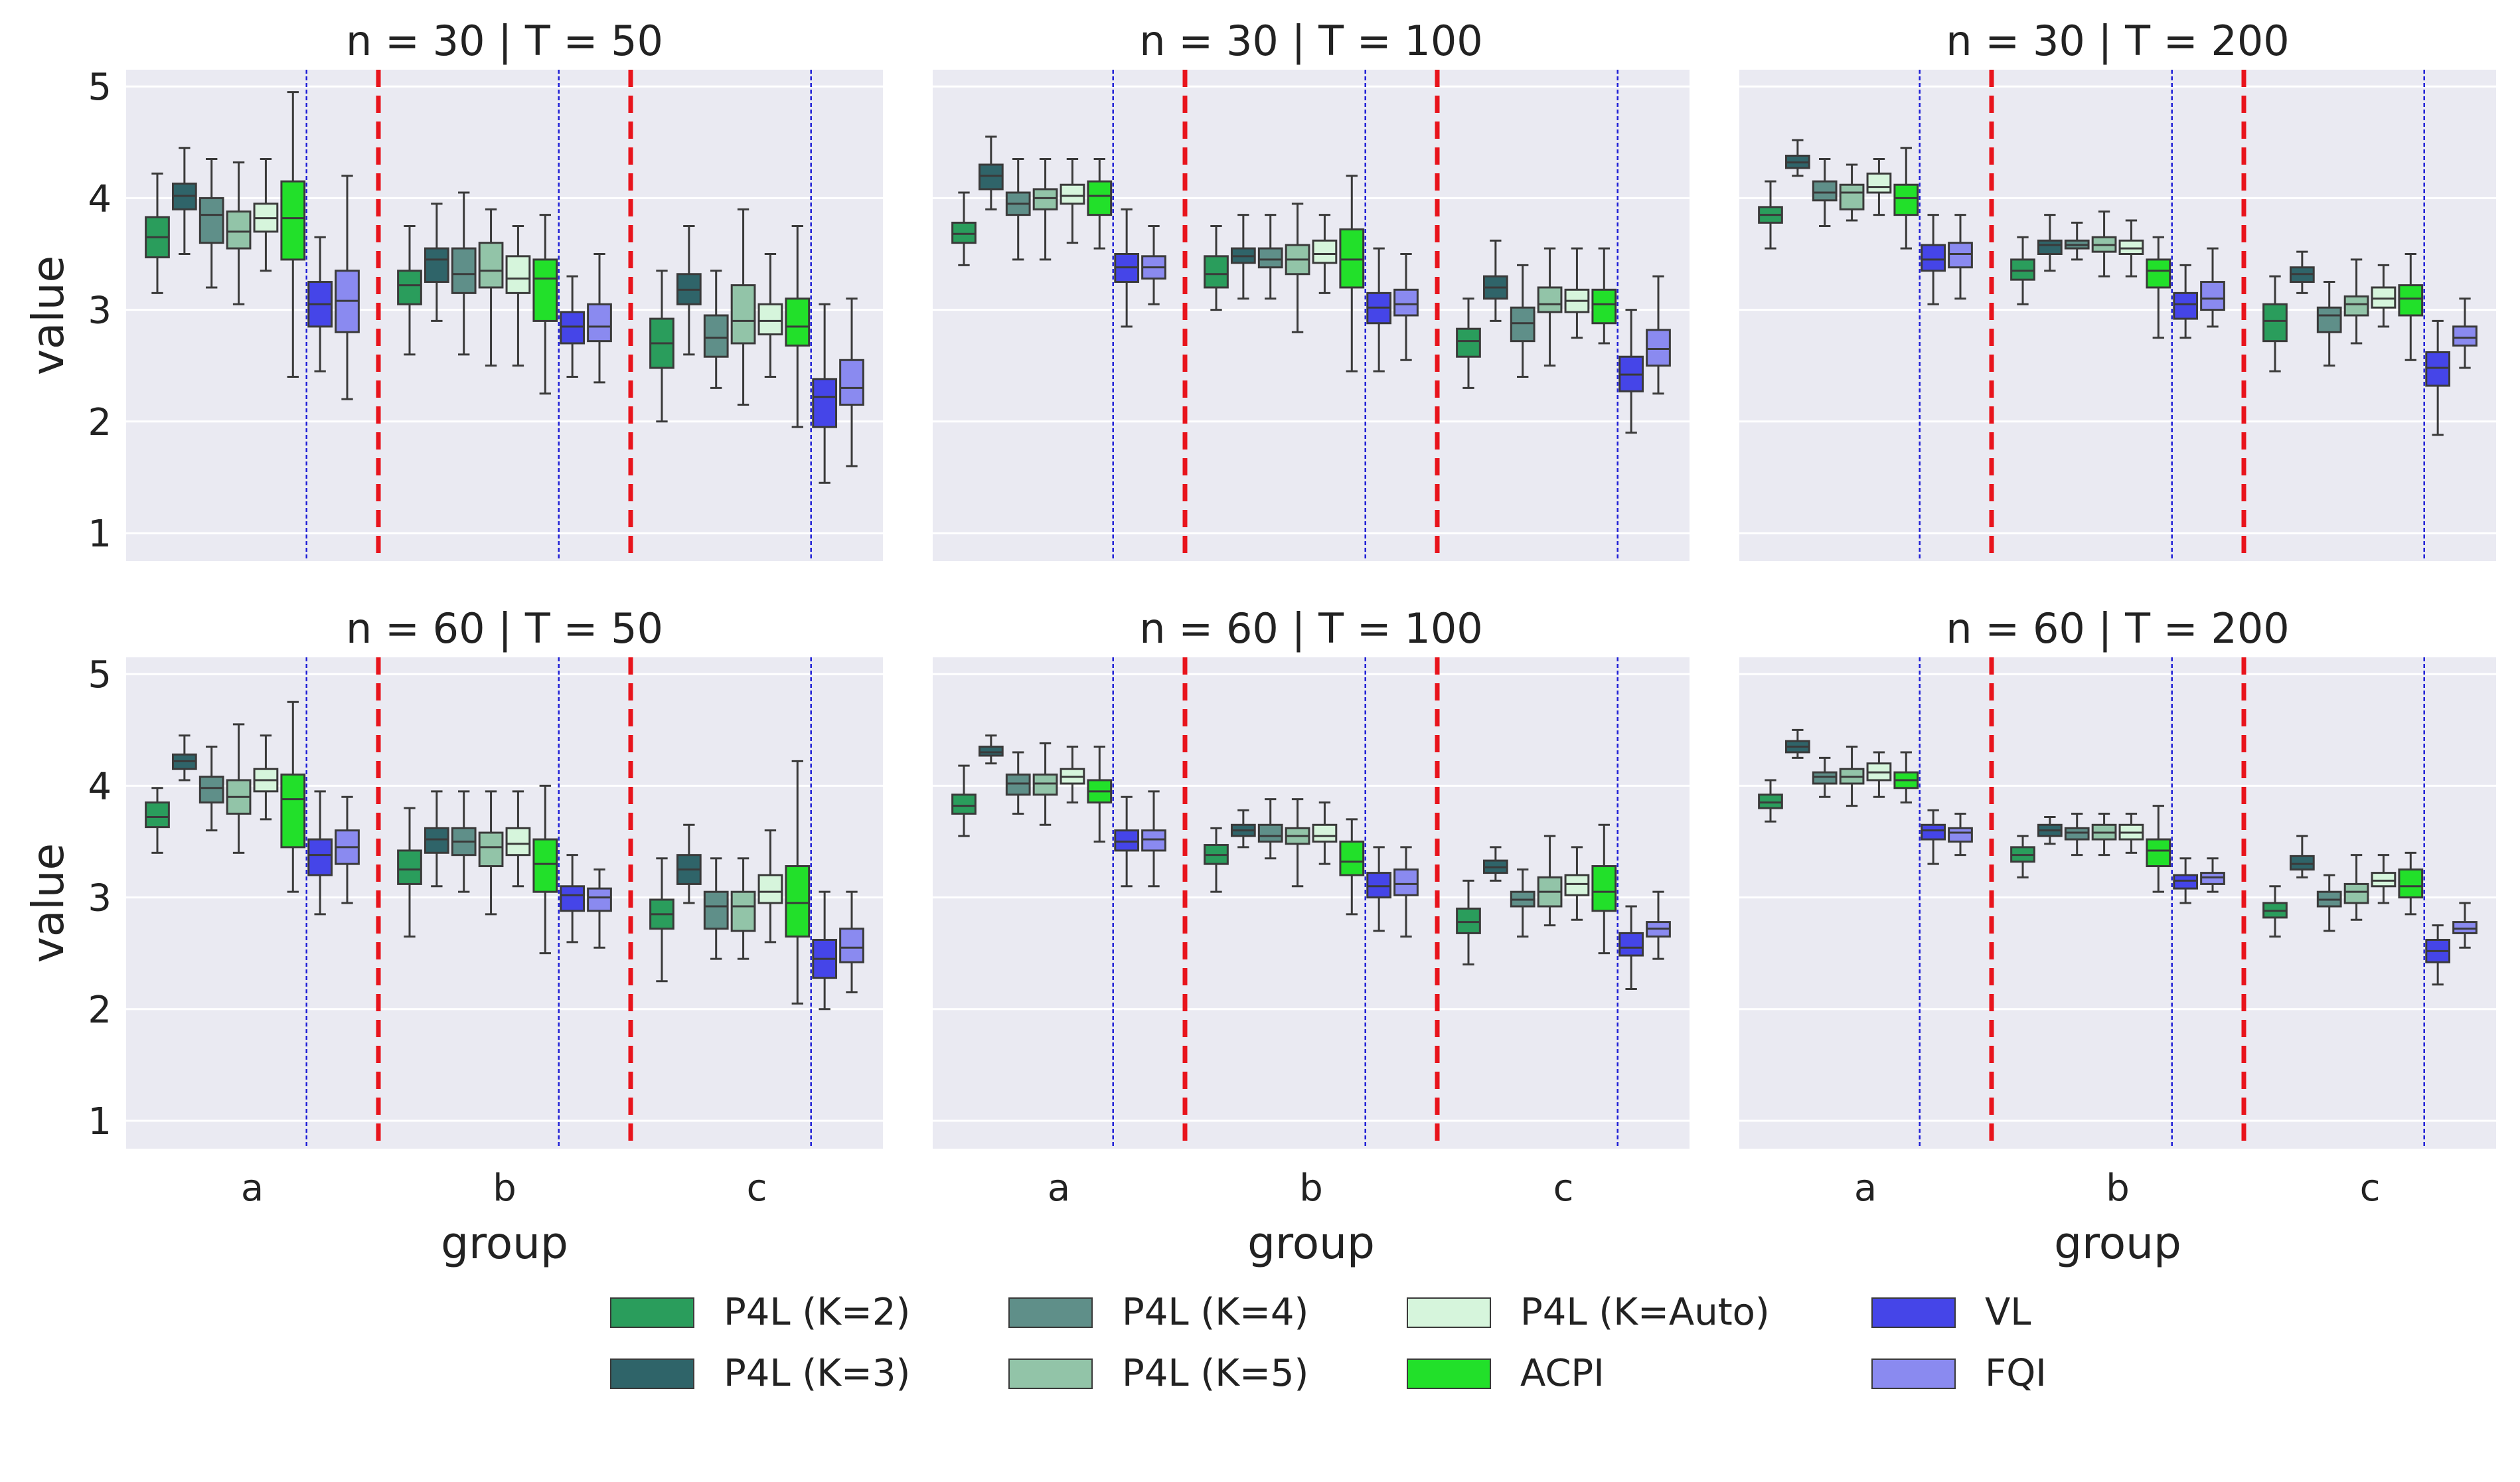 Image resolution: width=2520 pixels, height=1482 pixels. Describe the element at coordinates (1310, 628) in the screenshot. I see `panel-title: n = 60 | T = 100` at that location.